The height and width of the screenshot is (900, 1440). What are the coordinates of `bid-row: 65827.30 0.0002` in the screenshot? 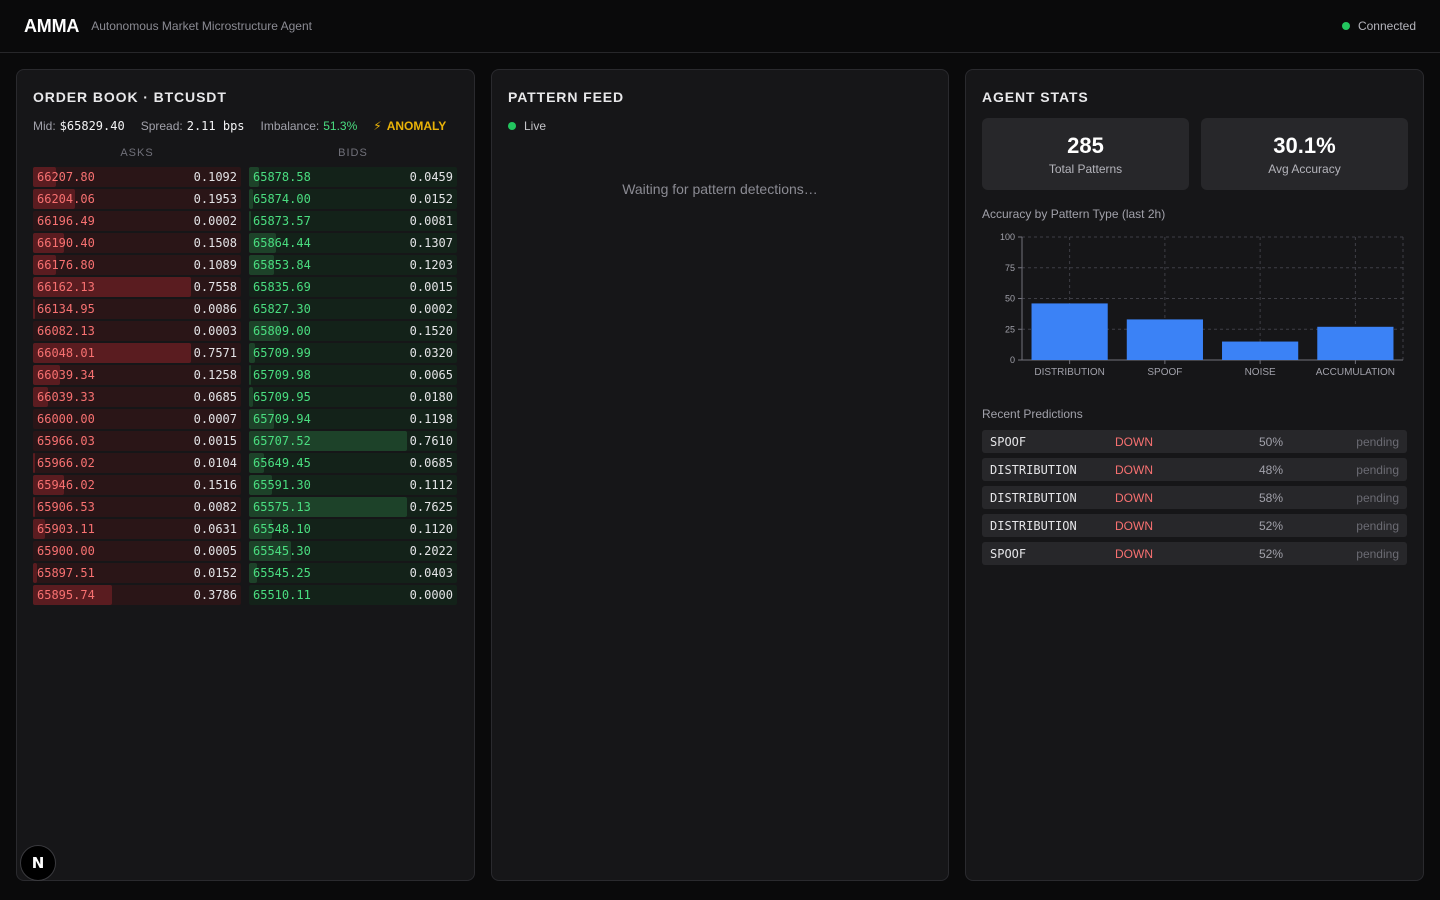 It's located at (353, 309).